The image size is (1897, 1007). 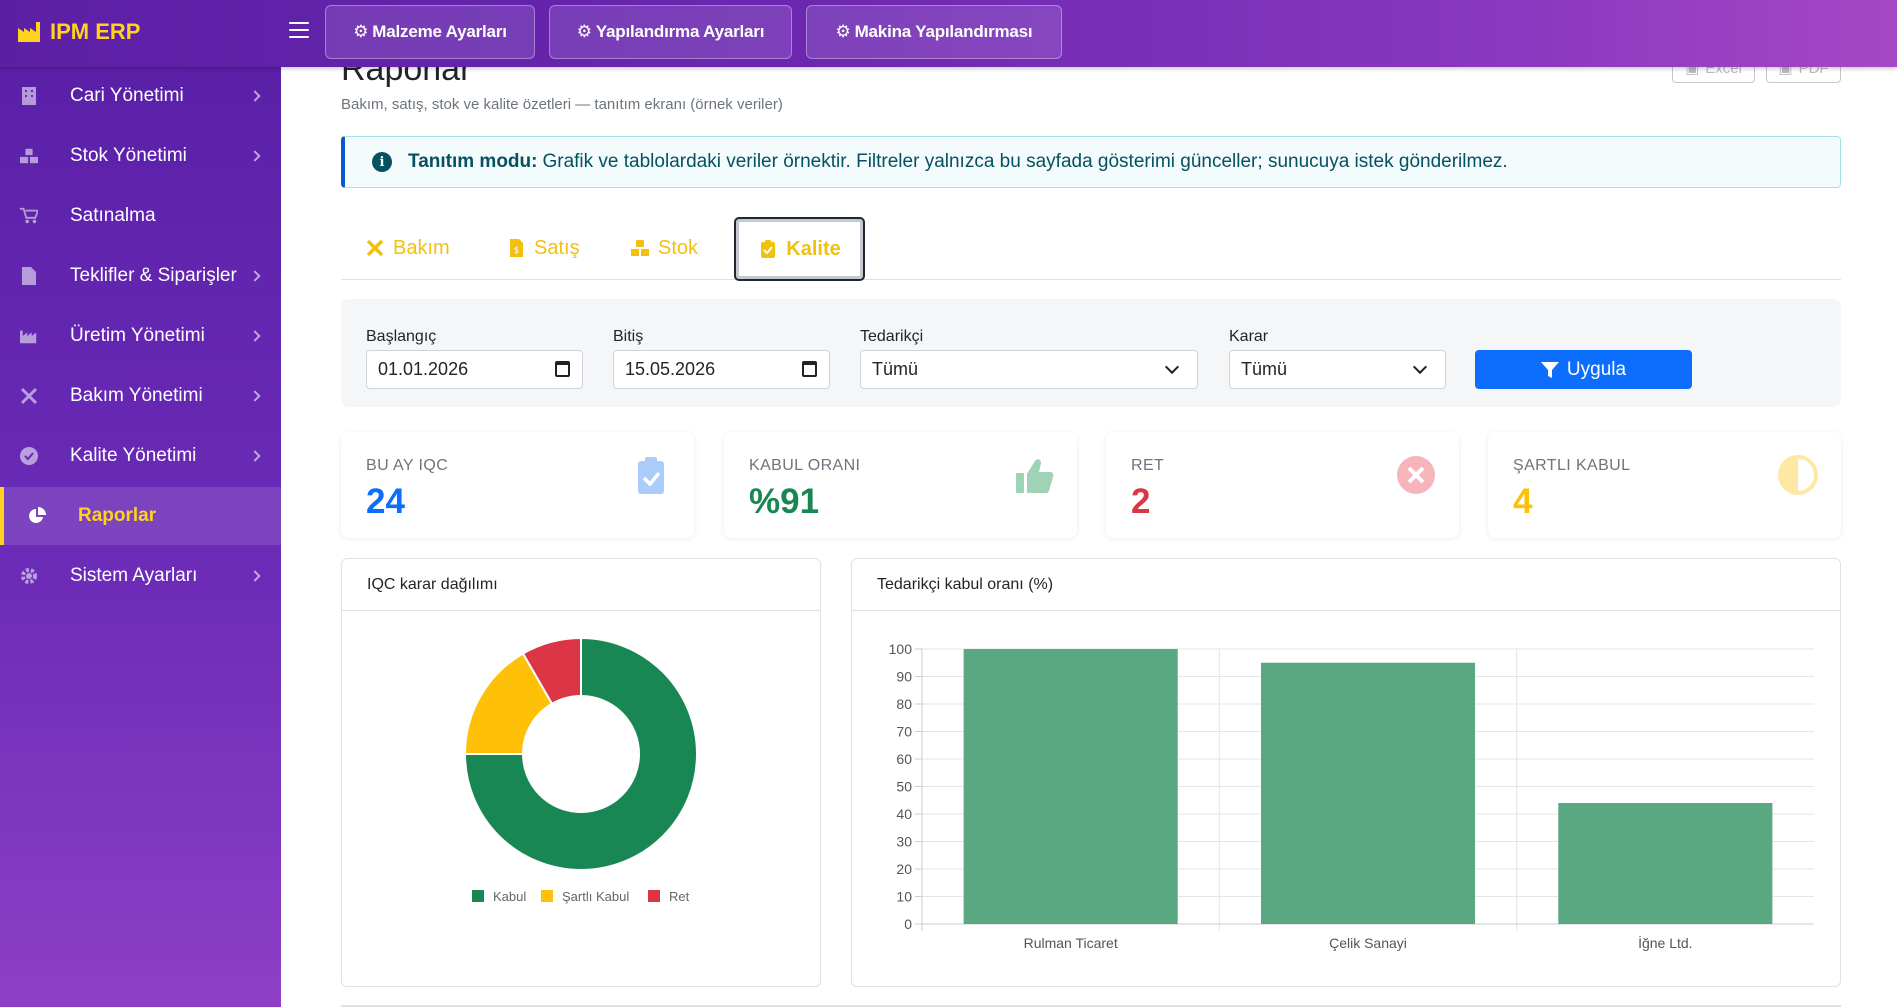 What do you see at coordinates (1172, 367) in the screenshot?
I see `chevron-down-icon` at bounding box center [1172, 367].